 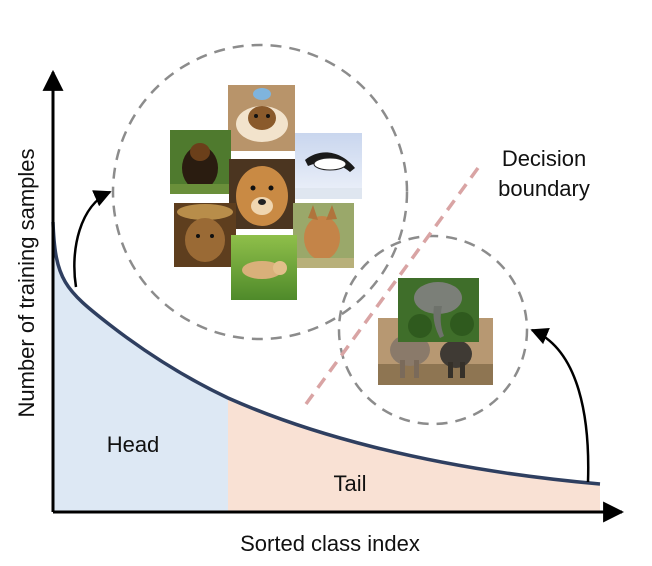 I want to click on head-label: Head, so click(x=133, y=444).